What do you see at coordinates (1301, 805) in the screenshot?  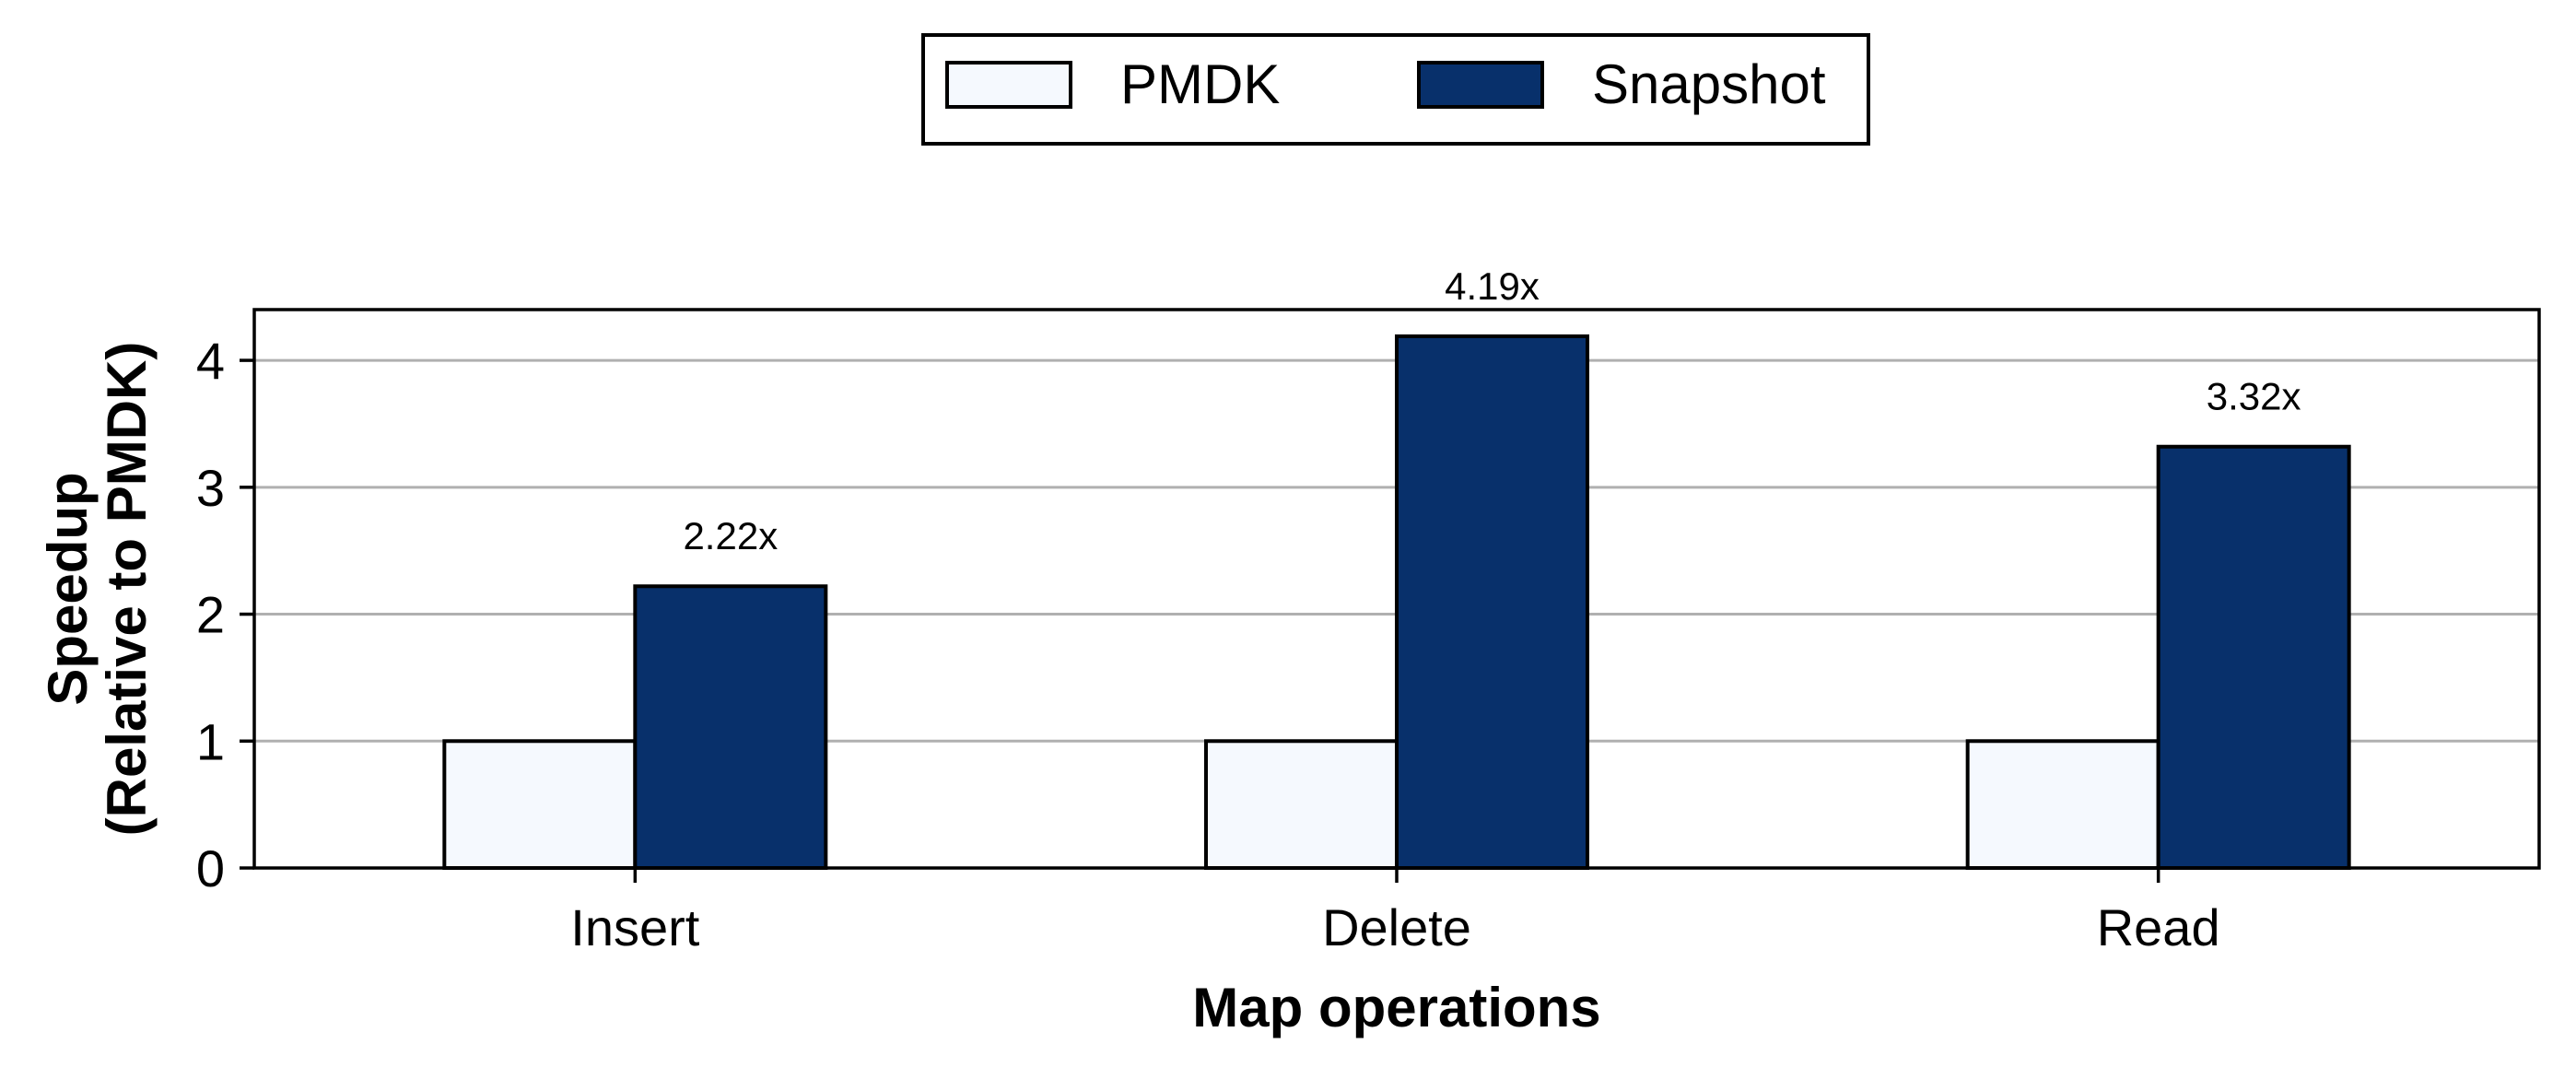 I see `bar-pmdk-delete` at bounding box center [1301, 805].